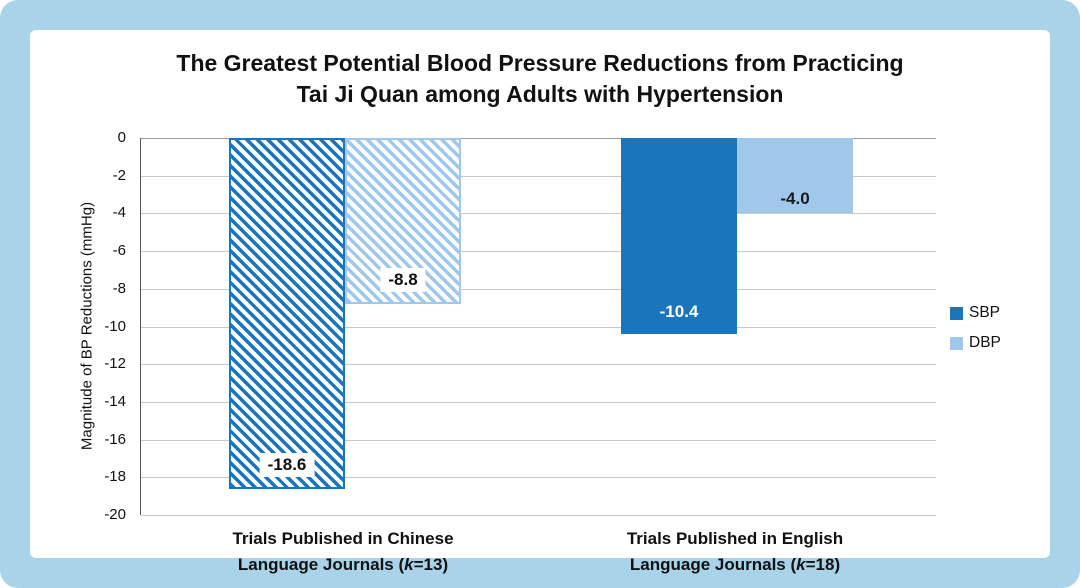 This screenshot has height=588, width=1080. What do you see at coordinates (956, 343) in the screenshot?
I see `dbp-swatch-icon` at bounding box center [956, 343].